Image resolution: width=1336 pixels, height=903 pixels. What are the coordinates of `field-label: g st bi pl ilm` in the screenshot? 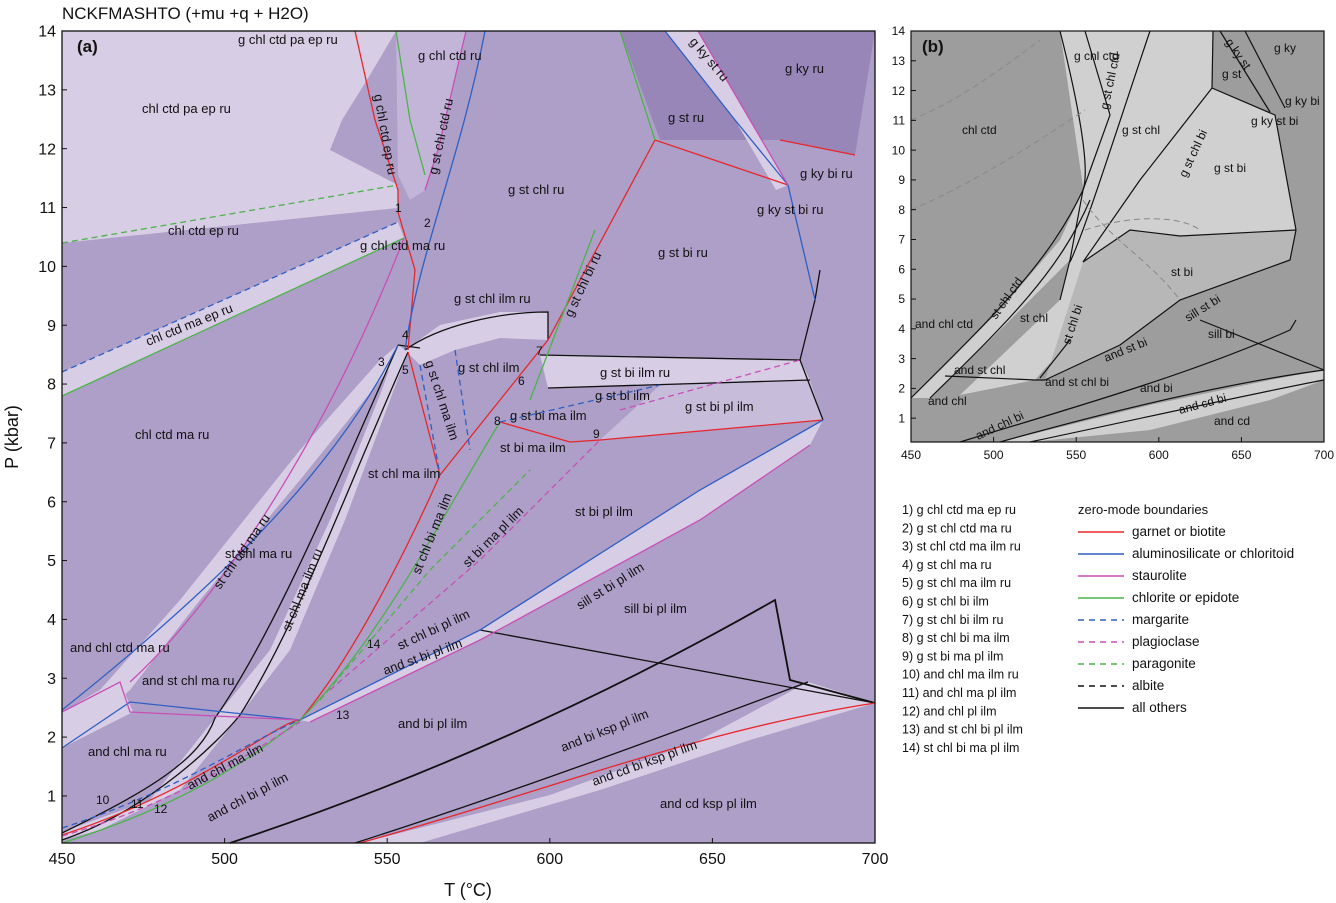 It's located at (719, 406).